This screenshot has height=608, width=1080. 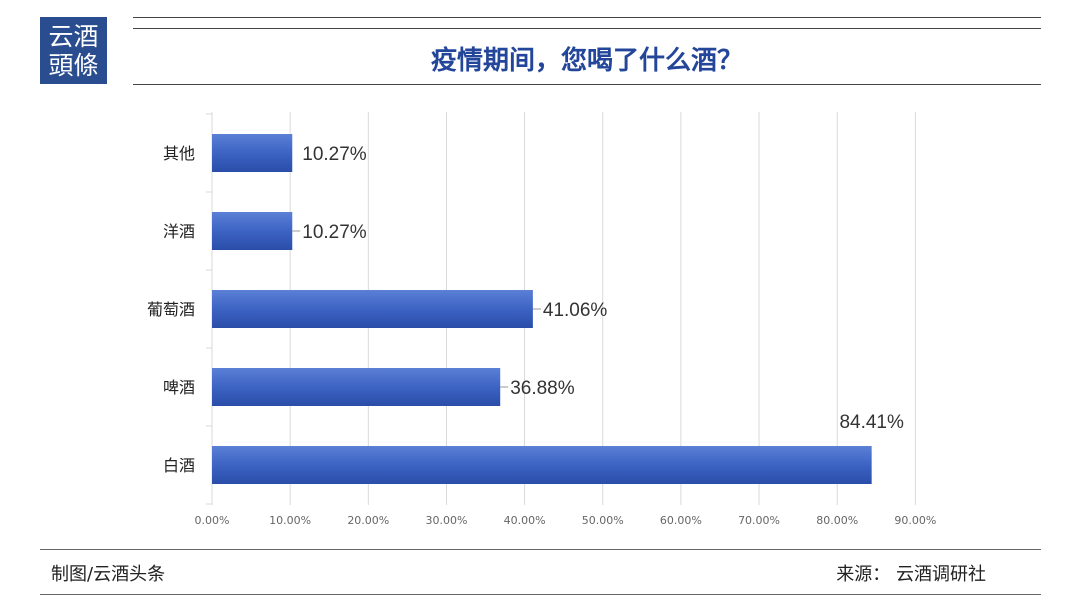 I want to click on x-tick-label: 0.00%, so click(x=212, y=520).